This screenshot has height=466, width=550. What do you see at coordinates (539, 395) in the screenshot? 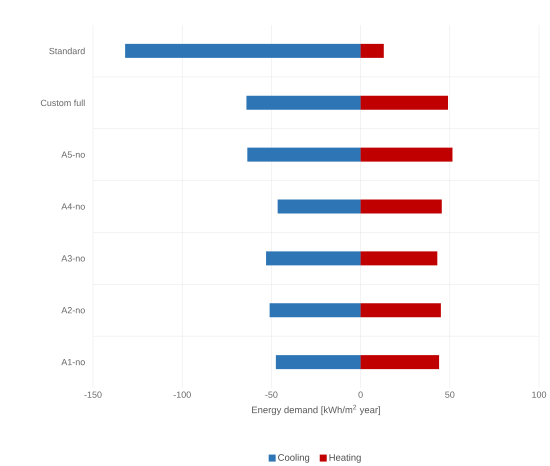
I see `x-tick-label: 100` at bounding box center [539, 395].